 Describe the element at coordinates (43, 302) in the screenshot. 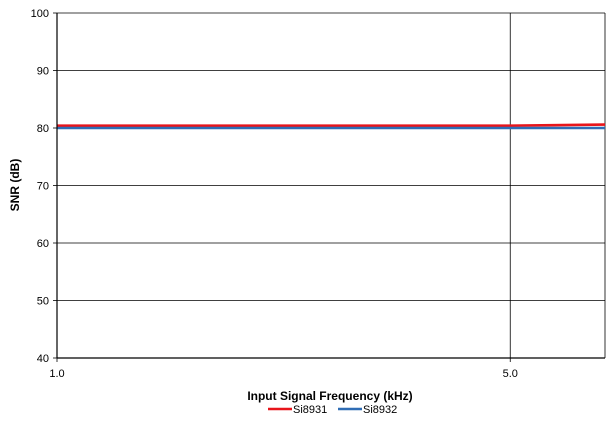

I see `y-tick-label: 50` at that location.